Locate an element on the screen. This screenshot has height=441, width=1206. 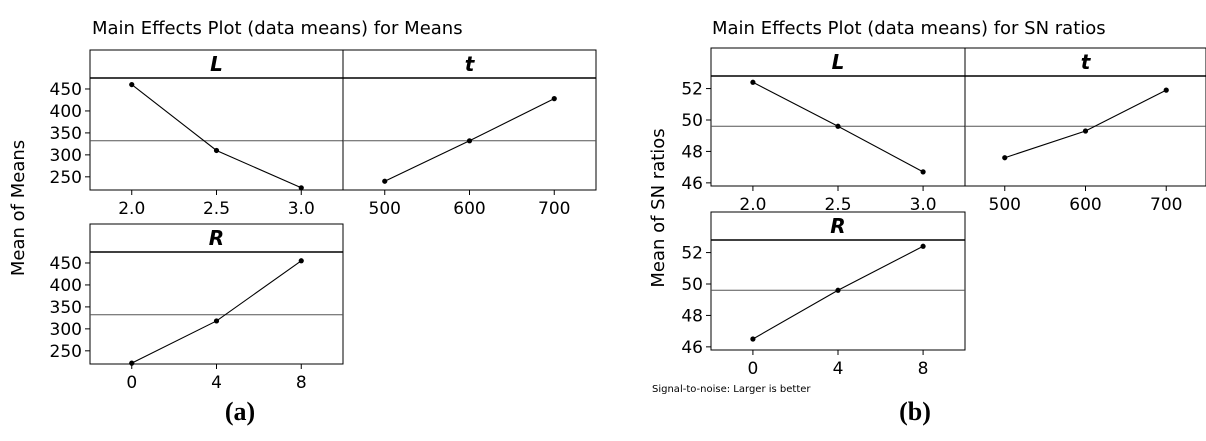
means-x-tick-label: 3.0 is located at coordinates (301, 209).